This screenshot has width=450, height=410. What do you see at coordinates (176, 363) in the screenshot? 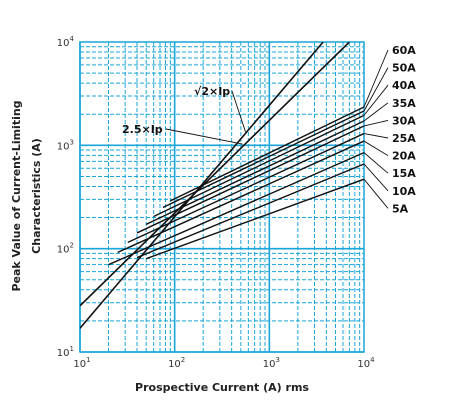
I see `x-tick-label: 10²` at bounding box center [176, 363].